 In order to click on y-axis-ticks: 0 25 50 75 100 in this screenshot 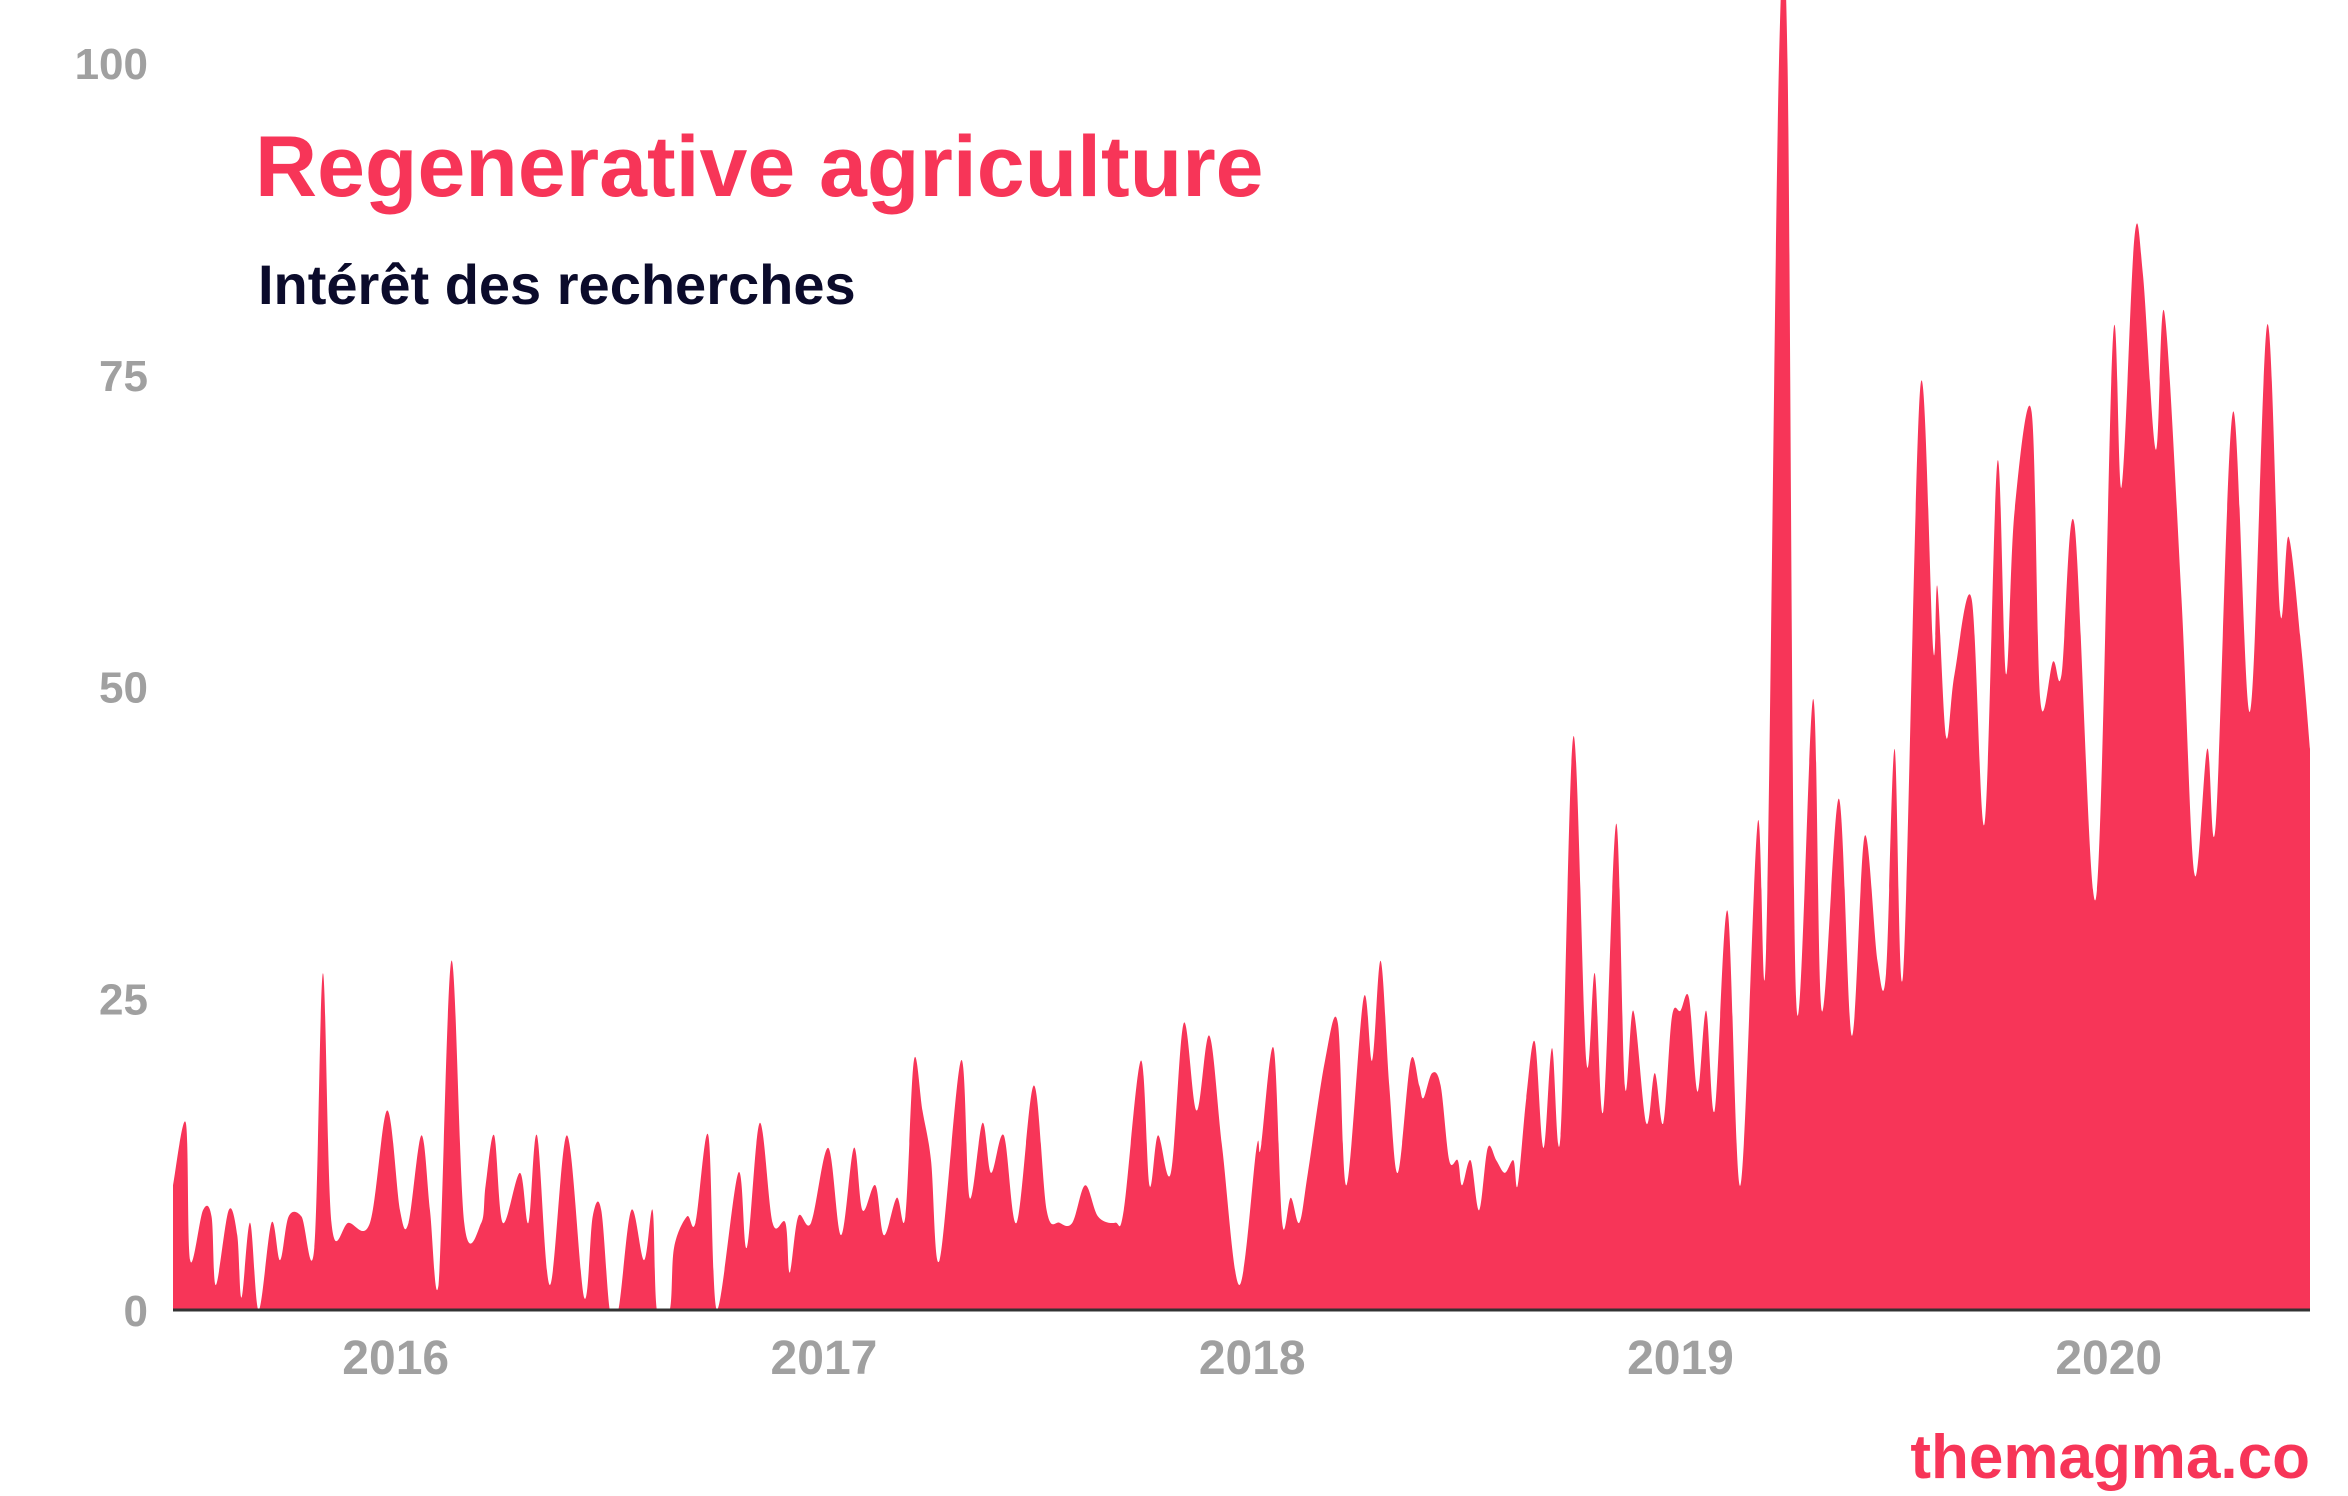, I will do `click(111, 688)`.